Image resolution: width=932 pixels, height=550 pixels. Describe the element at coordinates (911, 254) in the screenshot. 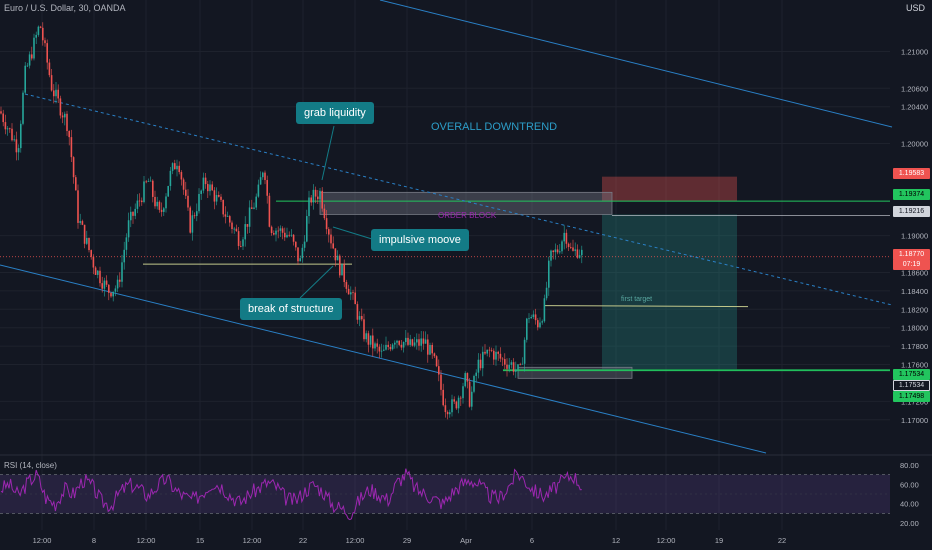

I see `price-tag-current: 1.18770` at that location.